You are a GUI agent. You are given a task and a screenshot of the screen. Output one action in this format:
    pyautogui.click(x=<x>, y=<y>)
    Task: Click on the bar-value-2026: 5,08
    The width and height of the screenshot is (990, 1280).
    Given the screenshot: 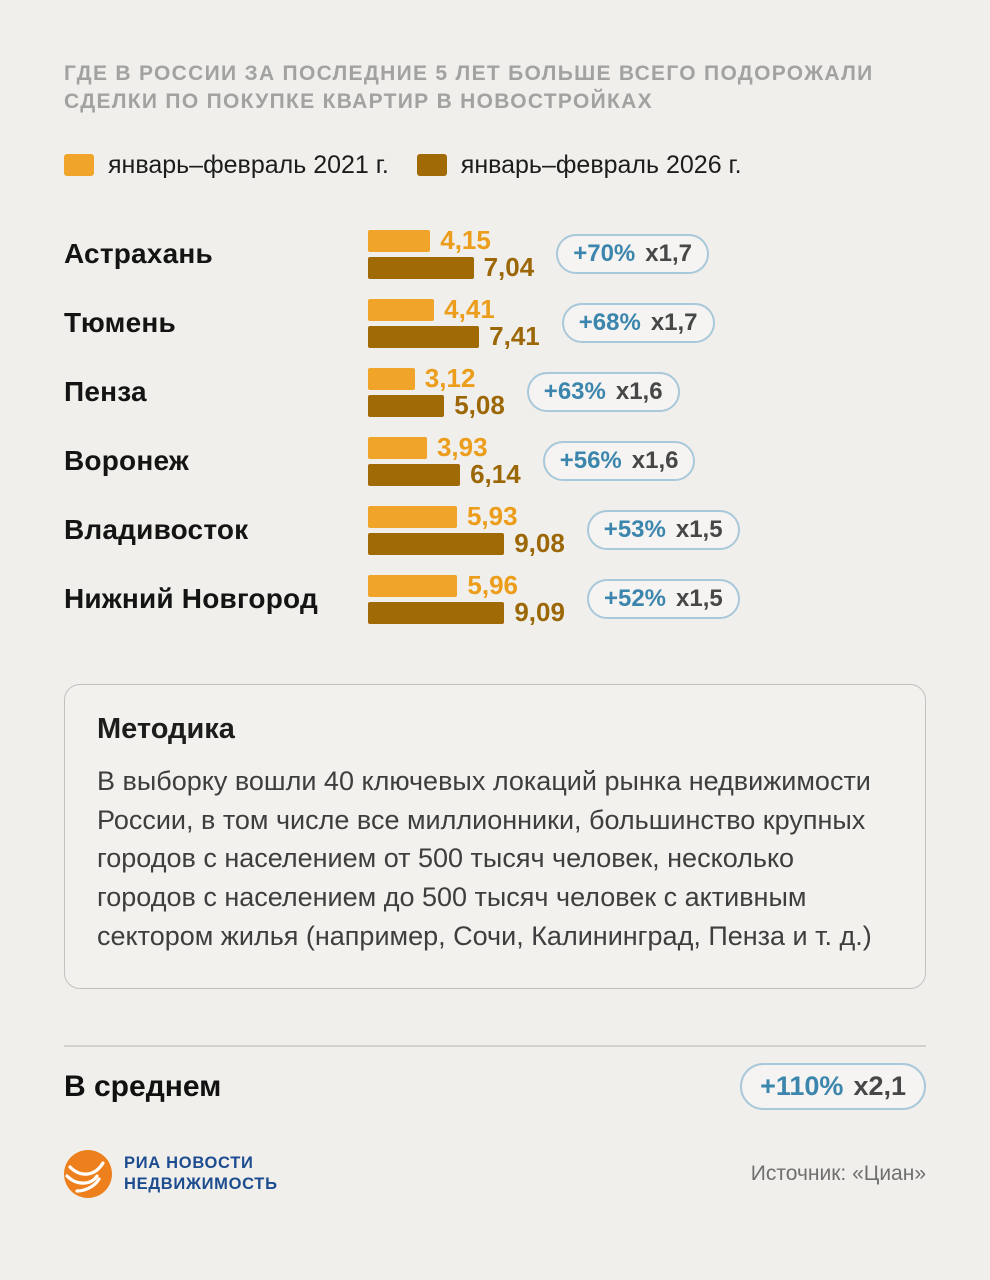 What is the action you would take?
    pyautogui.click(x=479, y=405)
    